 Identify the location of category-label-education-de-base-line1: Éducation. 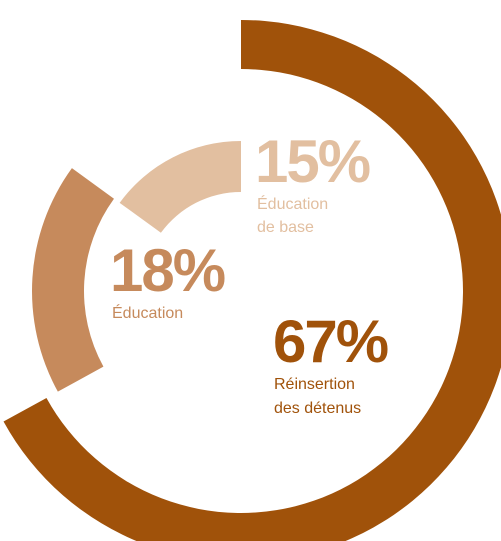
(292, 203).